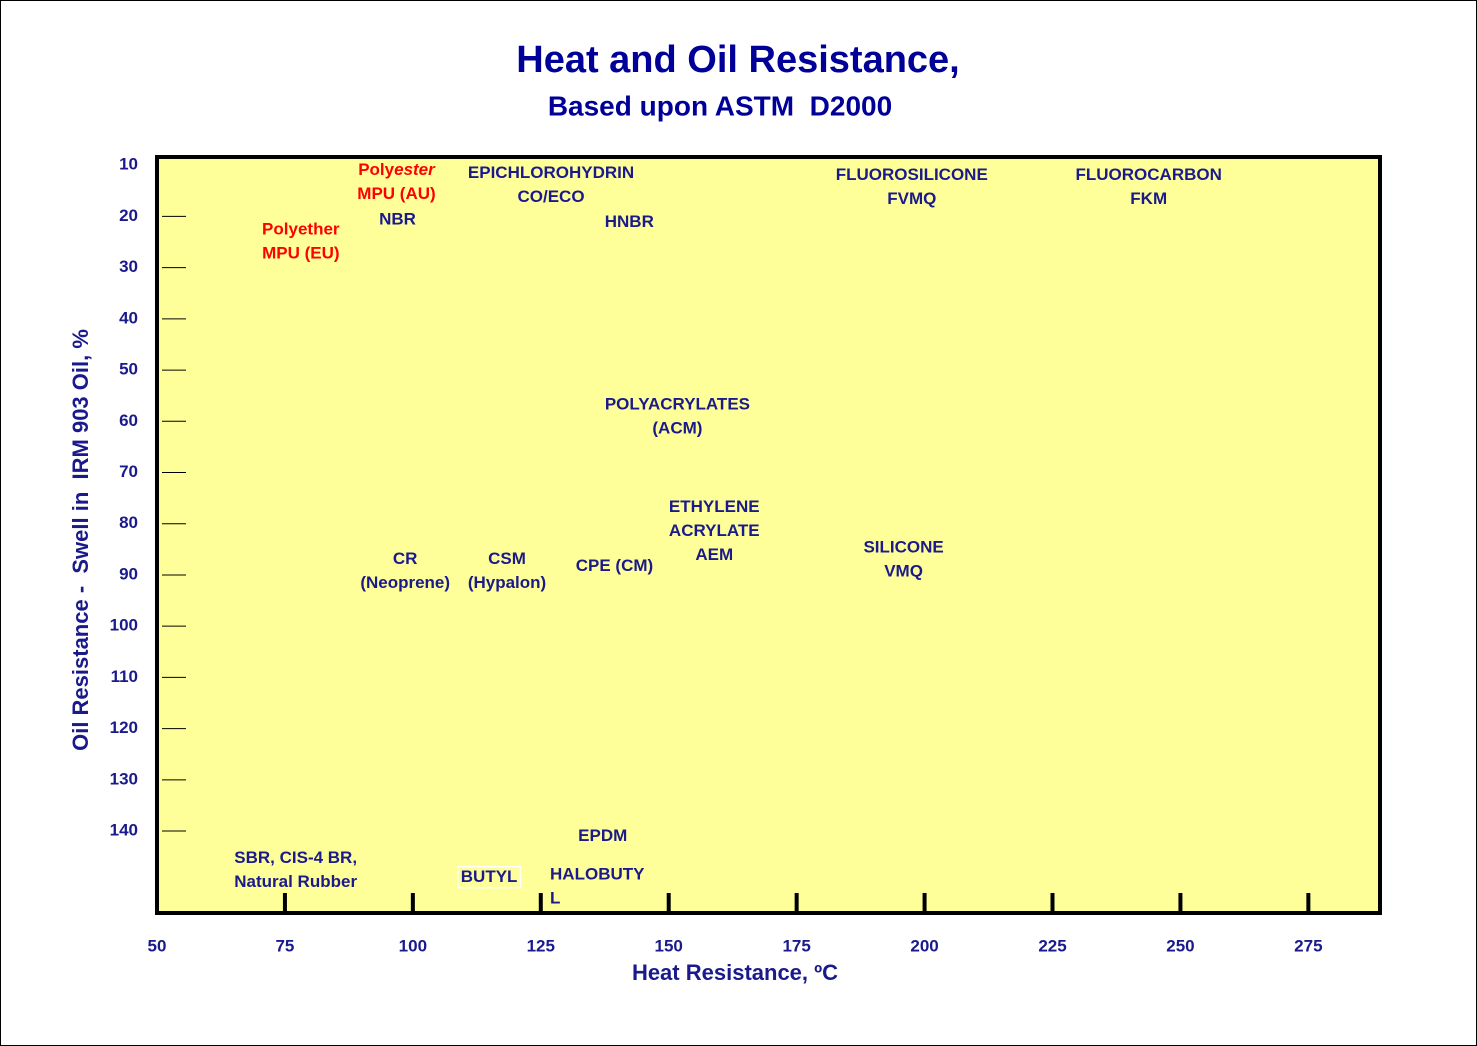 This screenshot has width=1477, height=1046. I want to click on y-tick-label: 40, so click(128, 317).